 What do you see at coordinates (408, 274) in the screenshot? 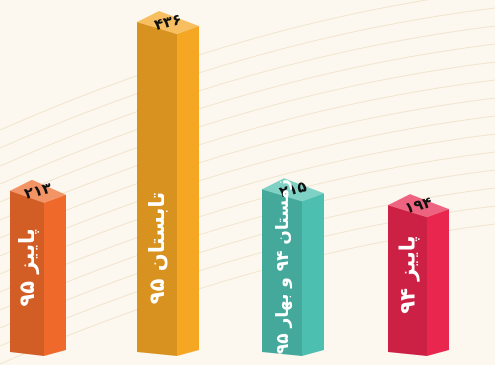
I see `bar-category-label: پاییز ۹۴` at bounding box center [408, 274].